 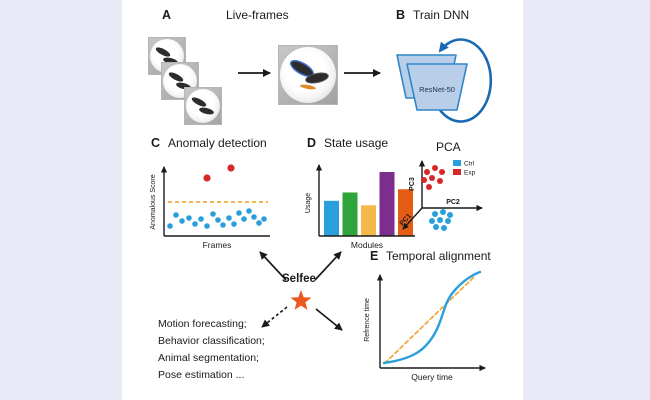 I want to click on panel-b-title: Train DNN, so click(x=441, y=15).